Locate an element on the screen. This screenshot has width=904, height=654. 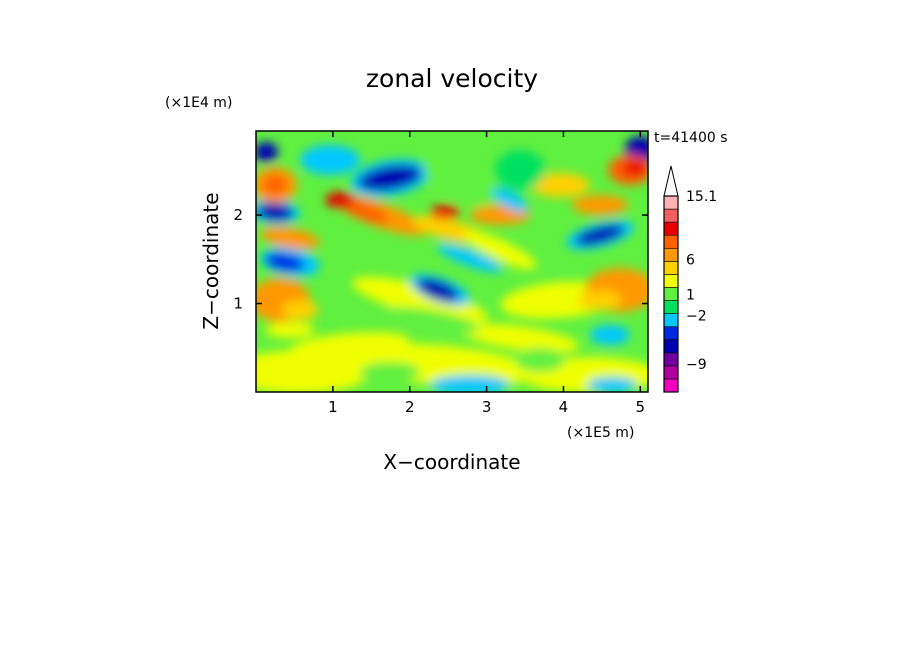
colorbar: 15.1 6 1 −2 −9 is located at coordinates (690, 279).